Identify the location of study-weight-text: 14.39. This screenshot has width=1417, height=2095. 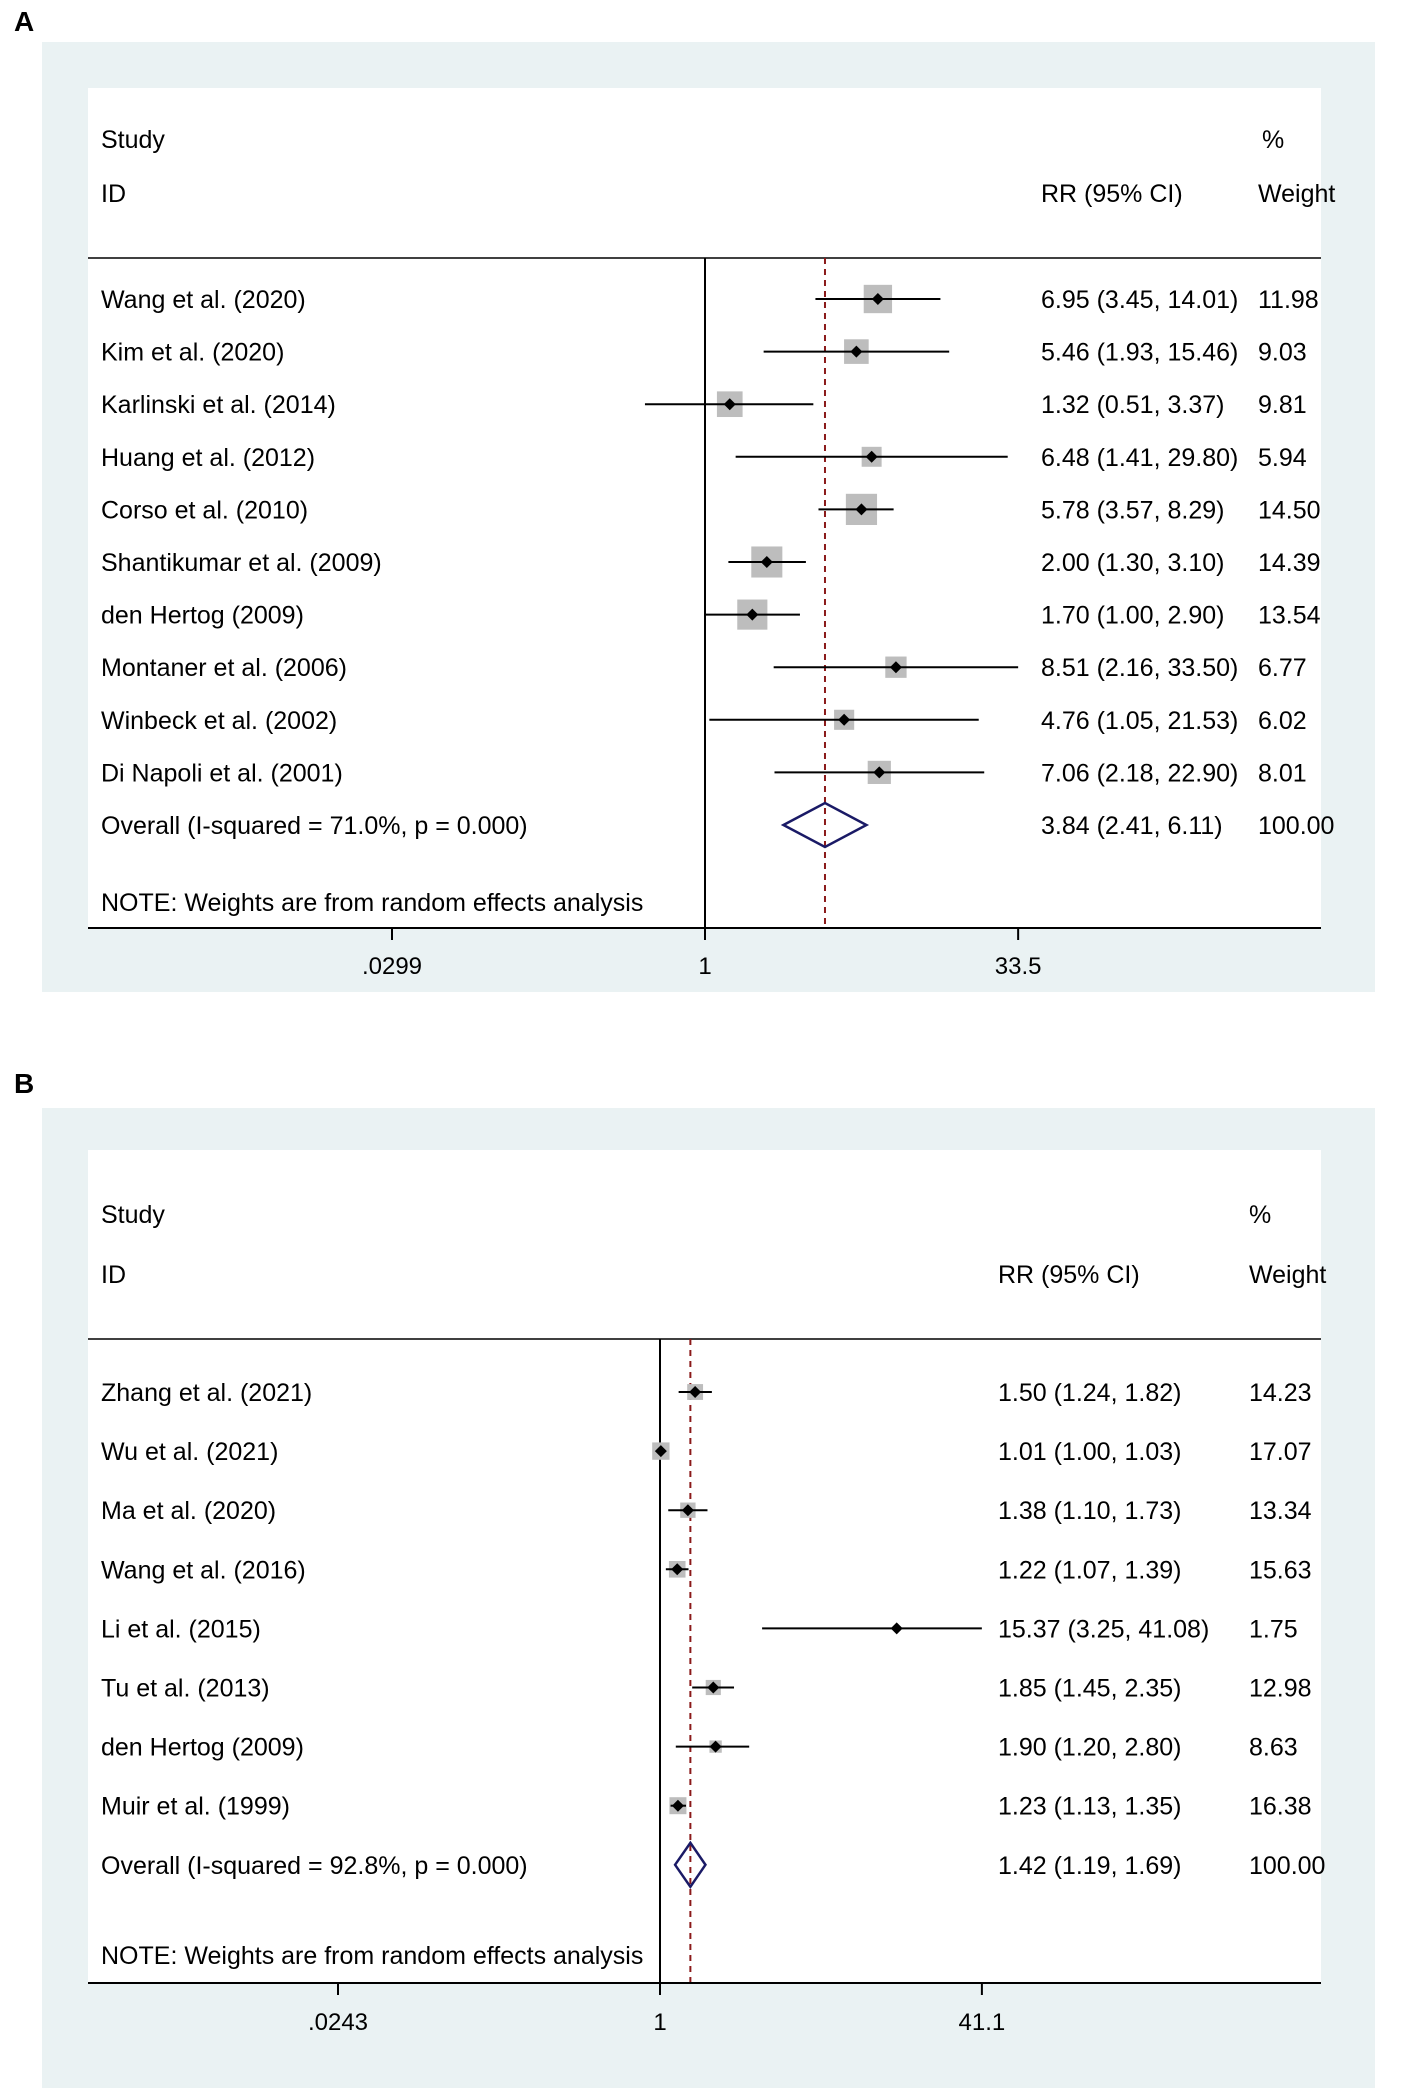
(1289, 563).